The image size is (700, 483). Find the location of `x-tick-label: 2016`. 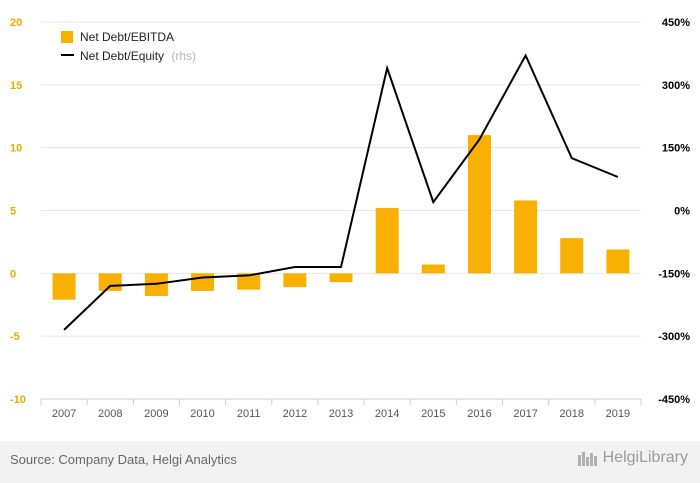

x-tick-label: 2016 is located at coordinates (479, 414).